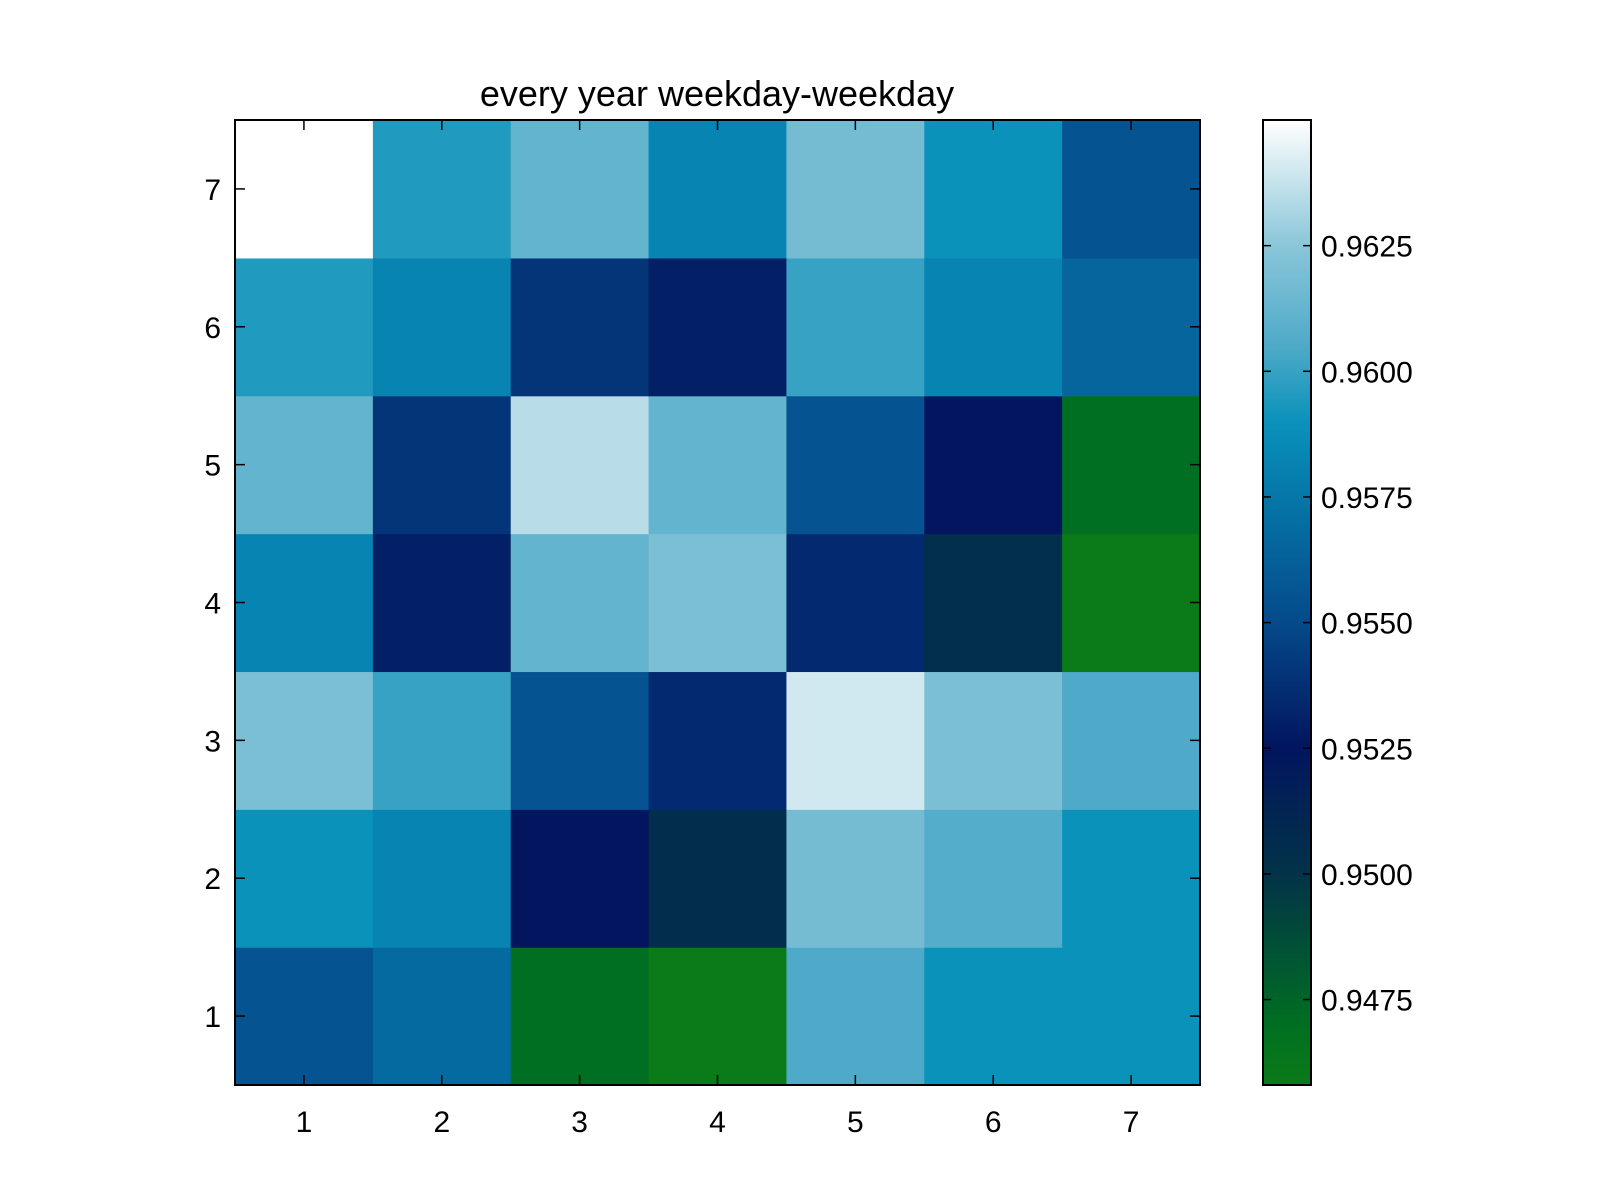  What do you see at coordinates (580, 878) in the screenshot?
I see `heatmap-cell-r2-c3` at bounding box center [580, 878].